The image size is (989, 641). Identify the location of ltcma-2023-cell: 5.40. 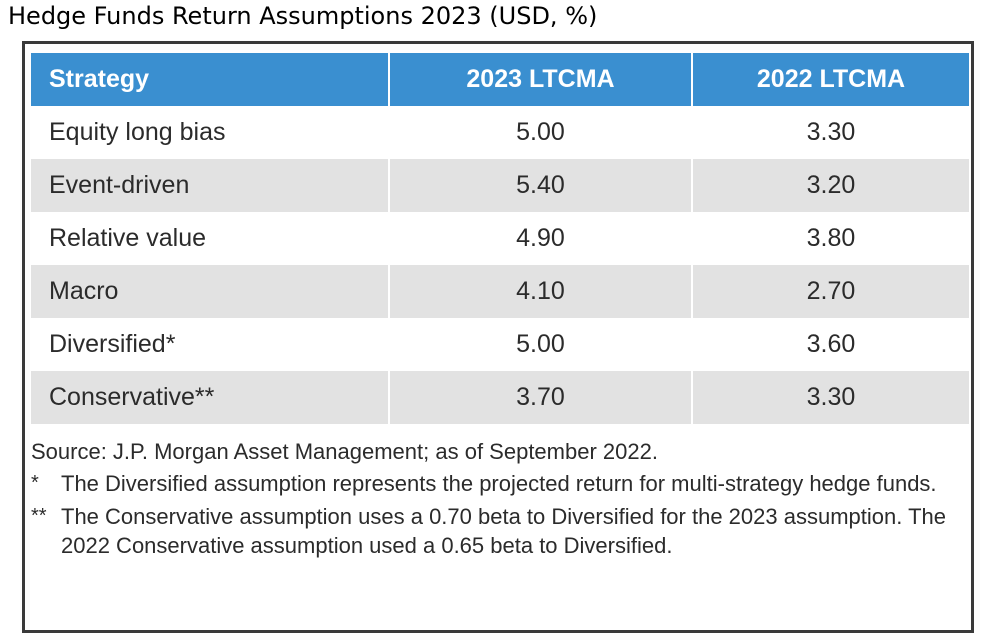
(541, 185).